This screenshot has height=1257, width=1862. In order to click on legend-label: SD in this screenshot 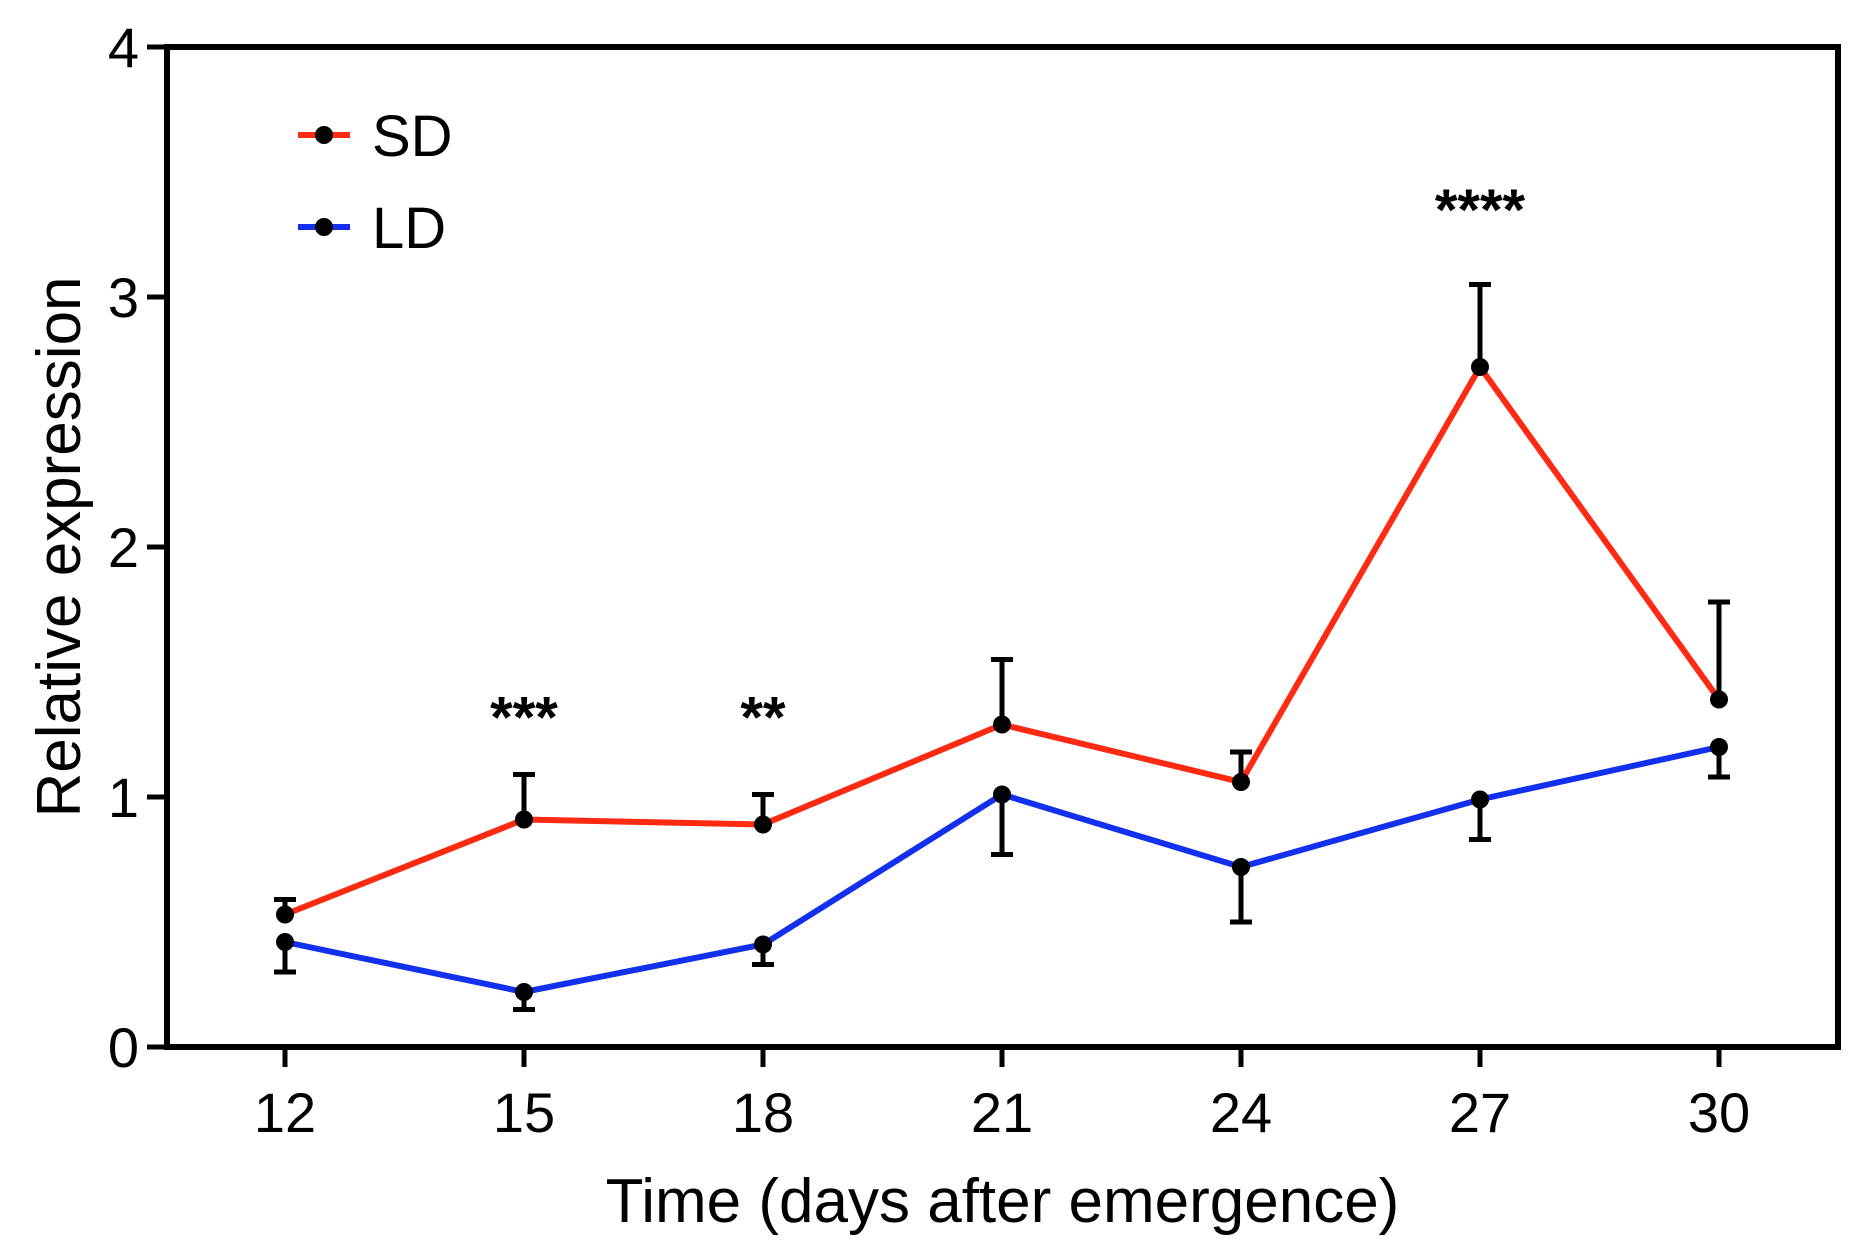, I will do `click(412, 136)`.